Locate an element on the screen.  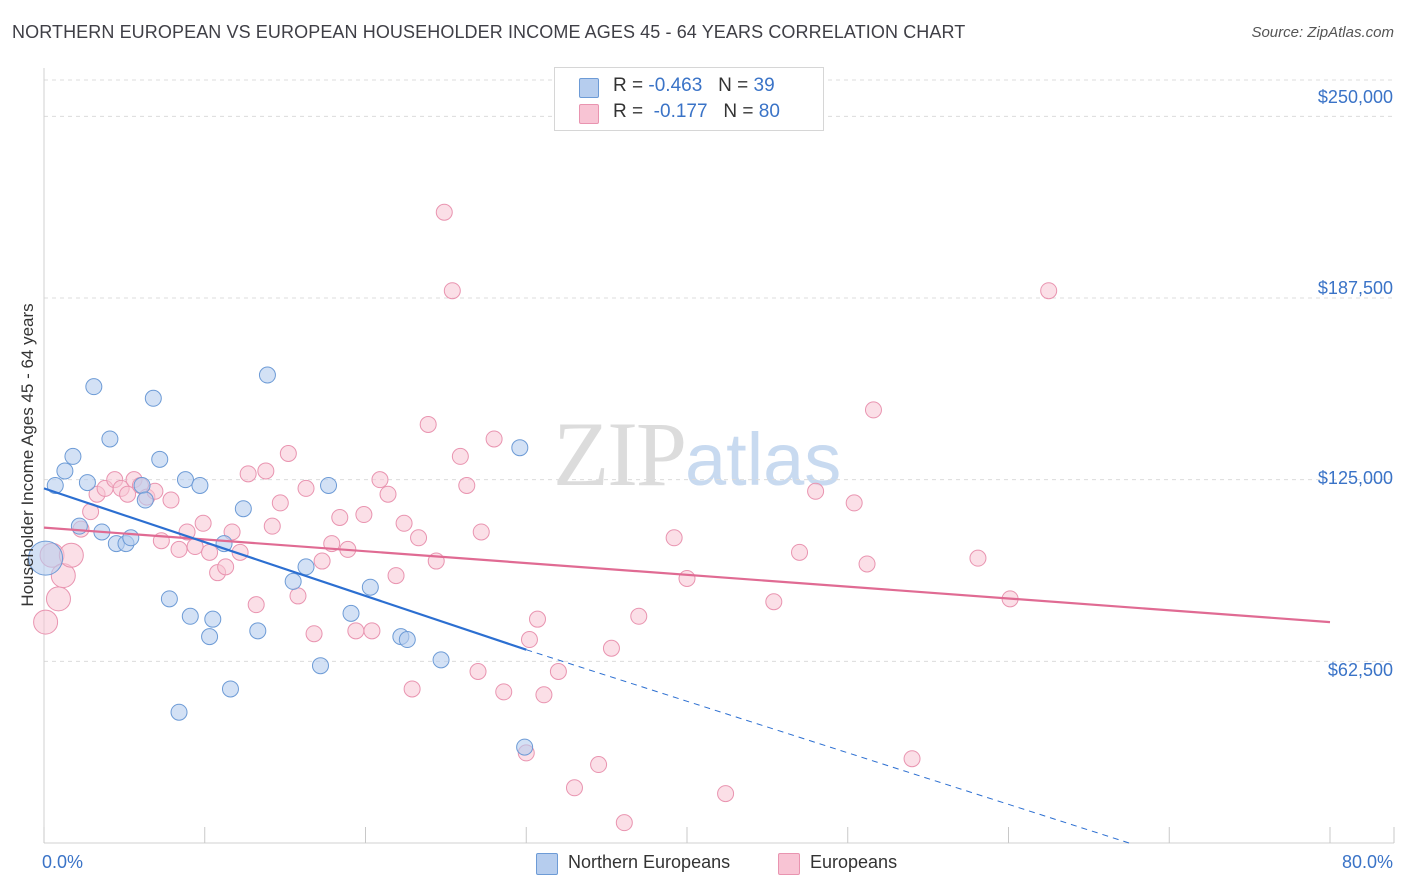
source-credit: Source: ZipAtlas.com is located at coordinates (1322, 32).